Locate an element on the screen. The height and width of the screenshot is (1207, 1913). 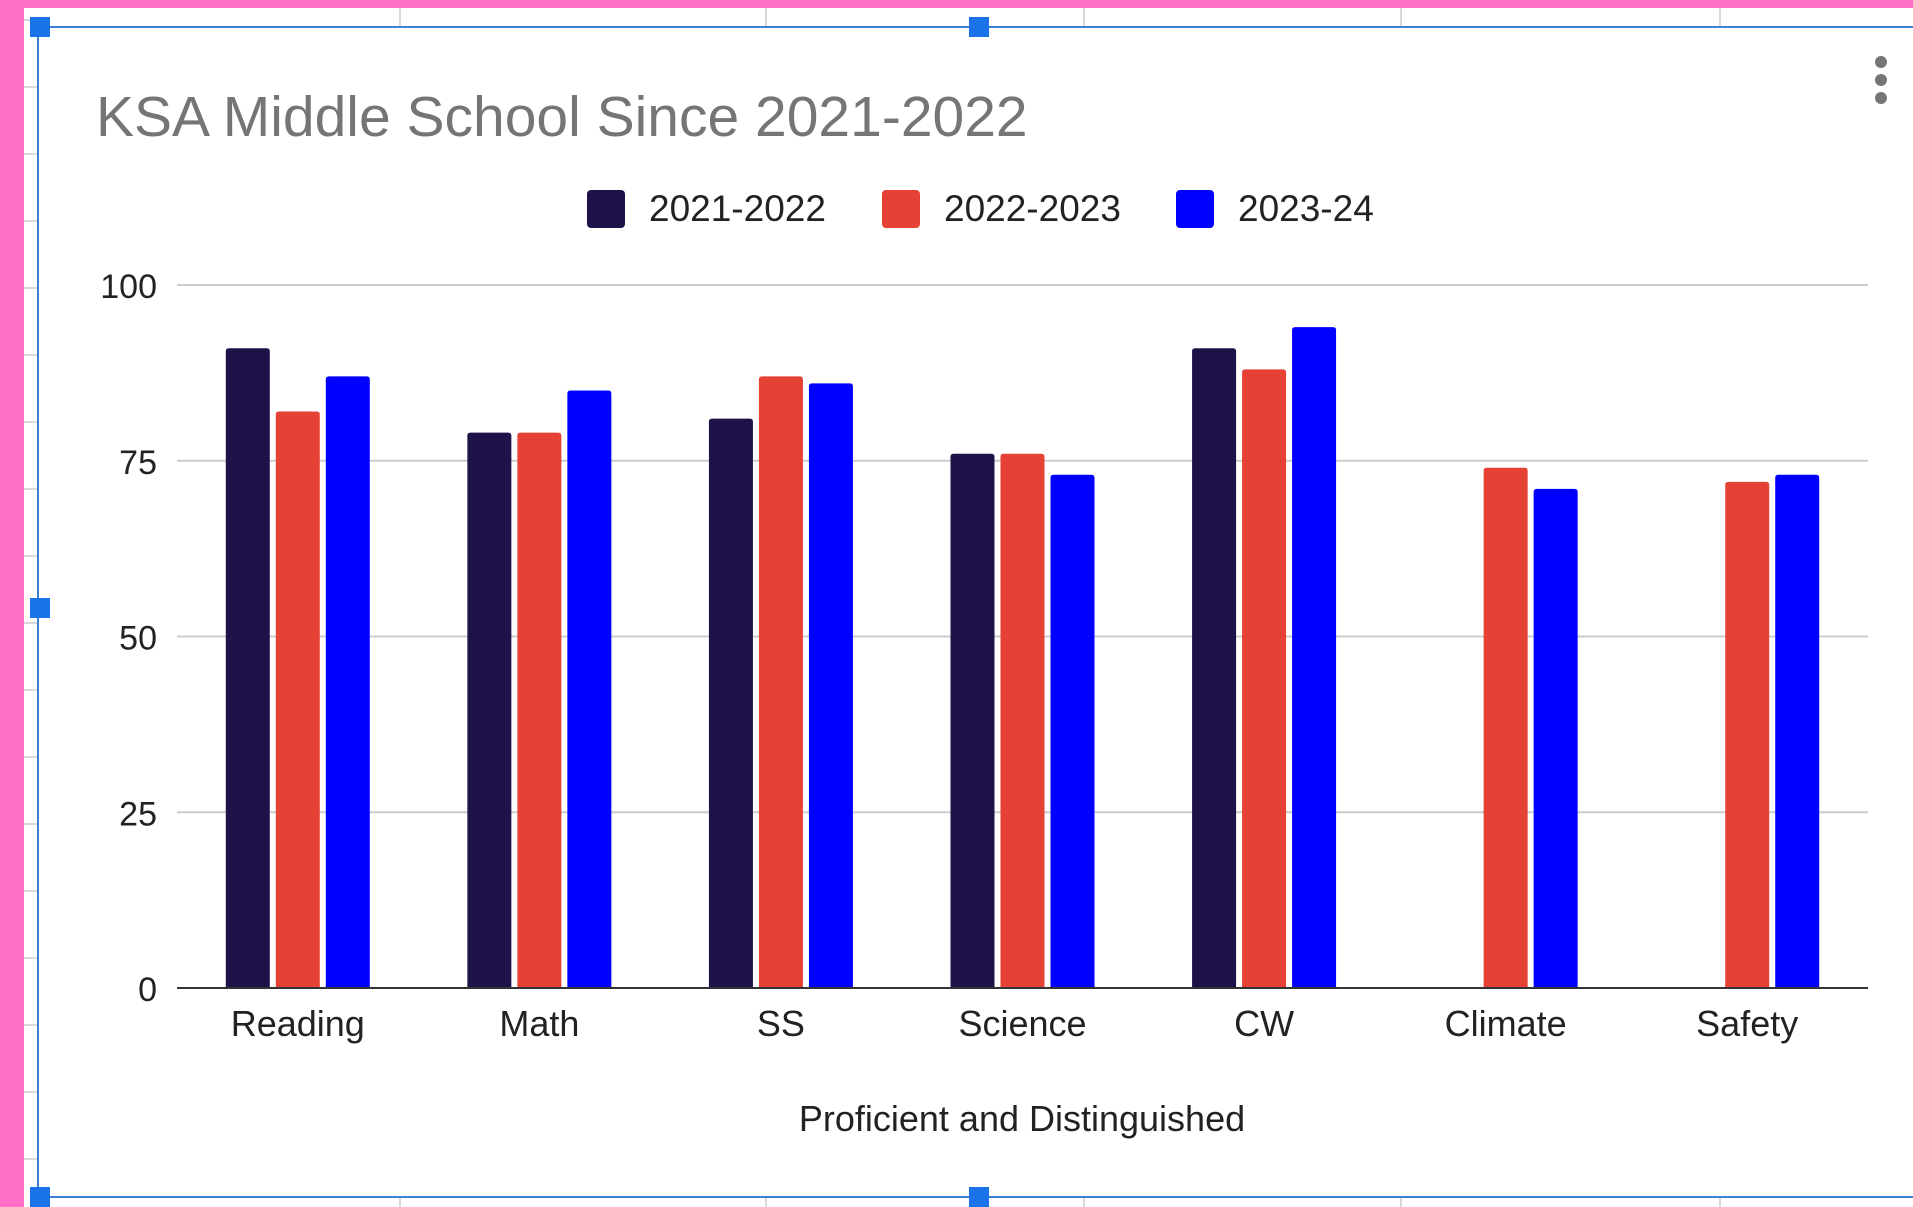
y-tick-label: 50 is located at coordinates (138, 639).